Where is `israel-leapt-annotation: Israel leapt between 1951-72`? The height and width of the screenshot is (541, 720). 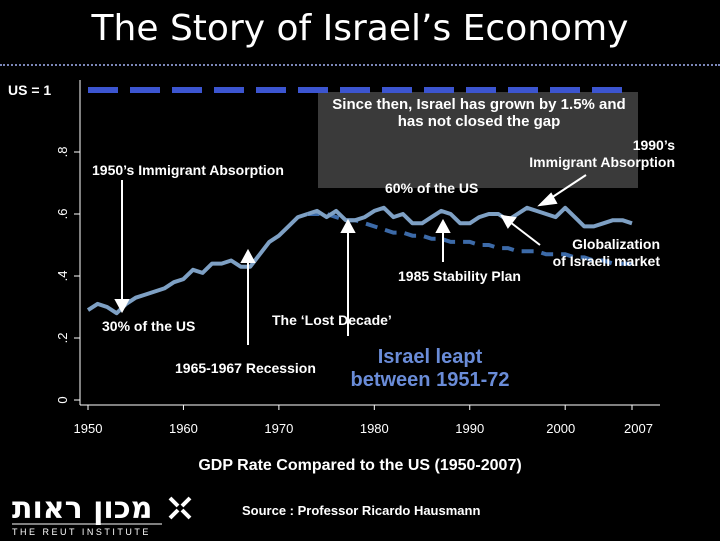 israel-leapt-annotation: Israel leapt between 1951-72 is located at coordinates (430, 369).